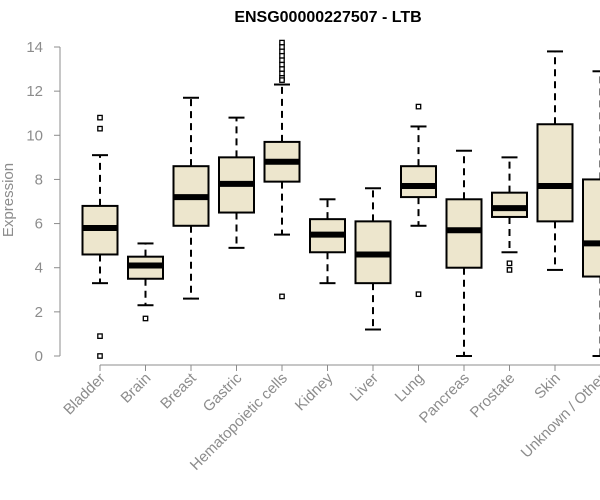  Describe the element at coordinates (327, 17) in the screenshot. I see `chart-title: ENSG00000227507 - LTB` at that location.